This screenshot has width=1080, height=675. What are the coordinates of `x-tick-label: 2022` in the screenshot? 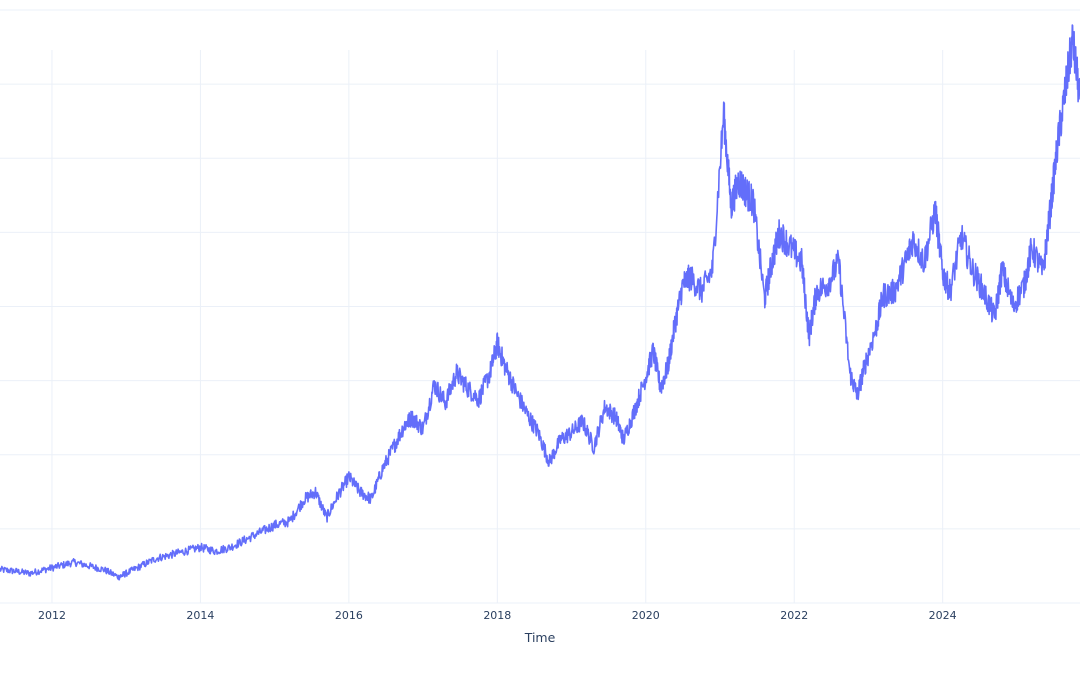 It's located at (794, 615).